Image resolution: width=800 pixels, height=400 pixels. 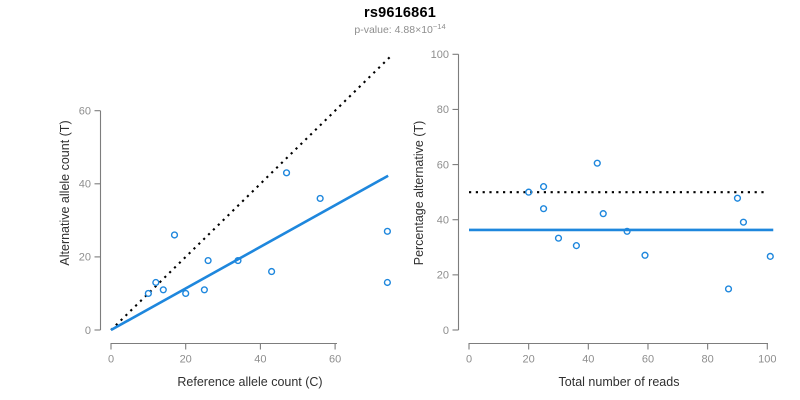 I want to click on y-tick-label: 100, so click(x=440, y=55).